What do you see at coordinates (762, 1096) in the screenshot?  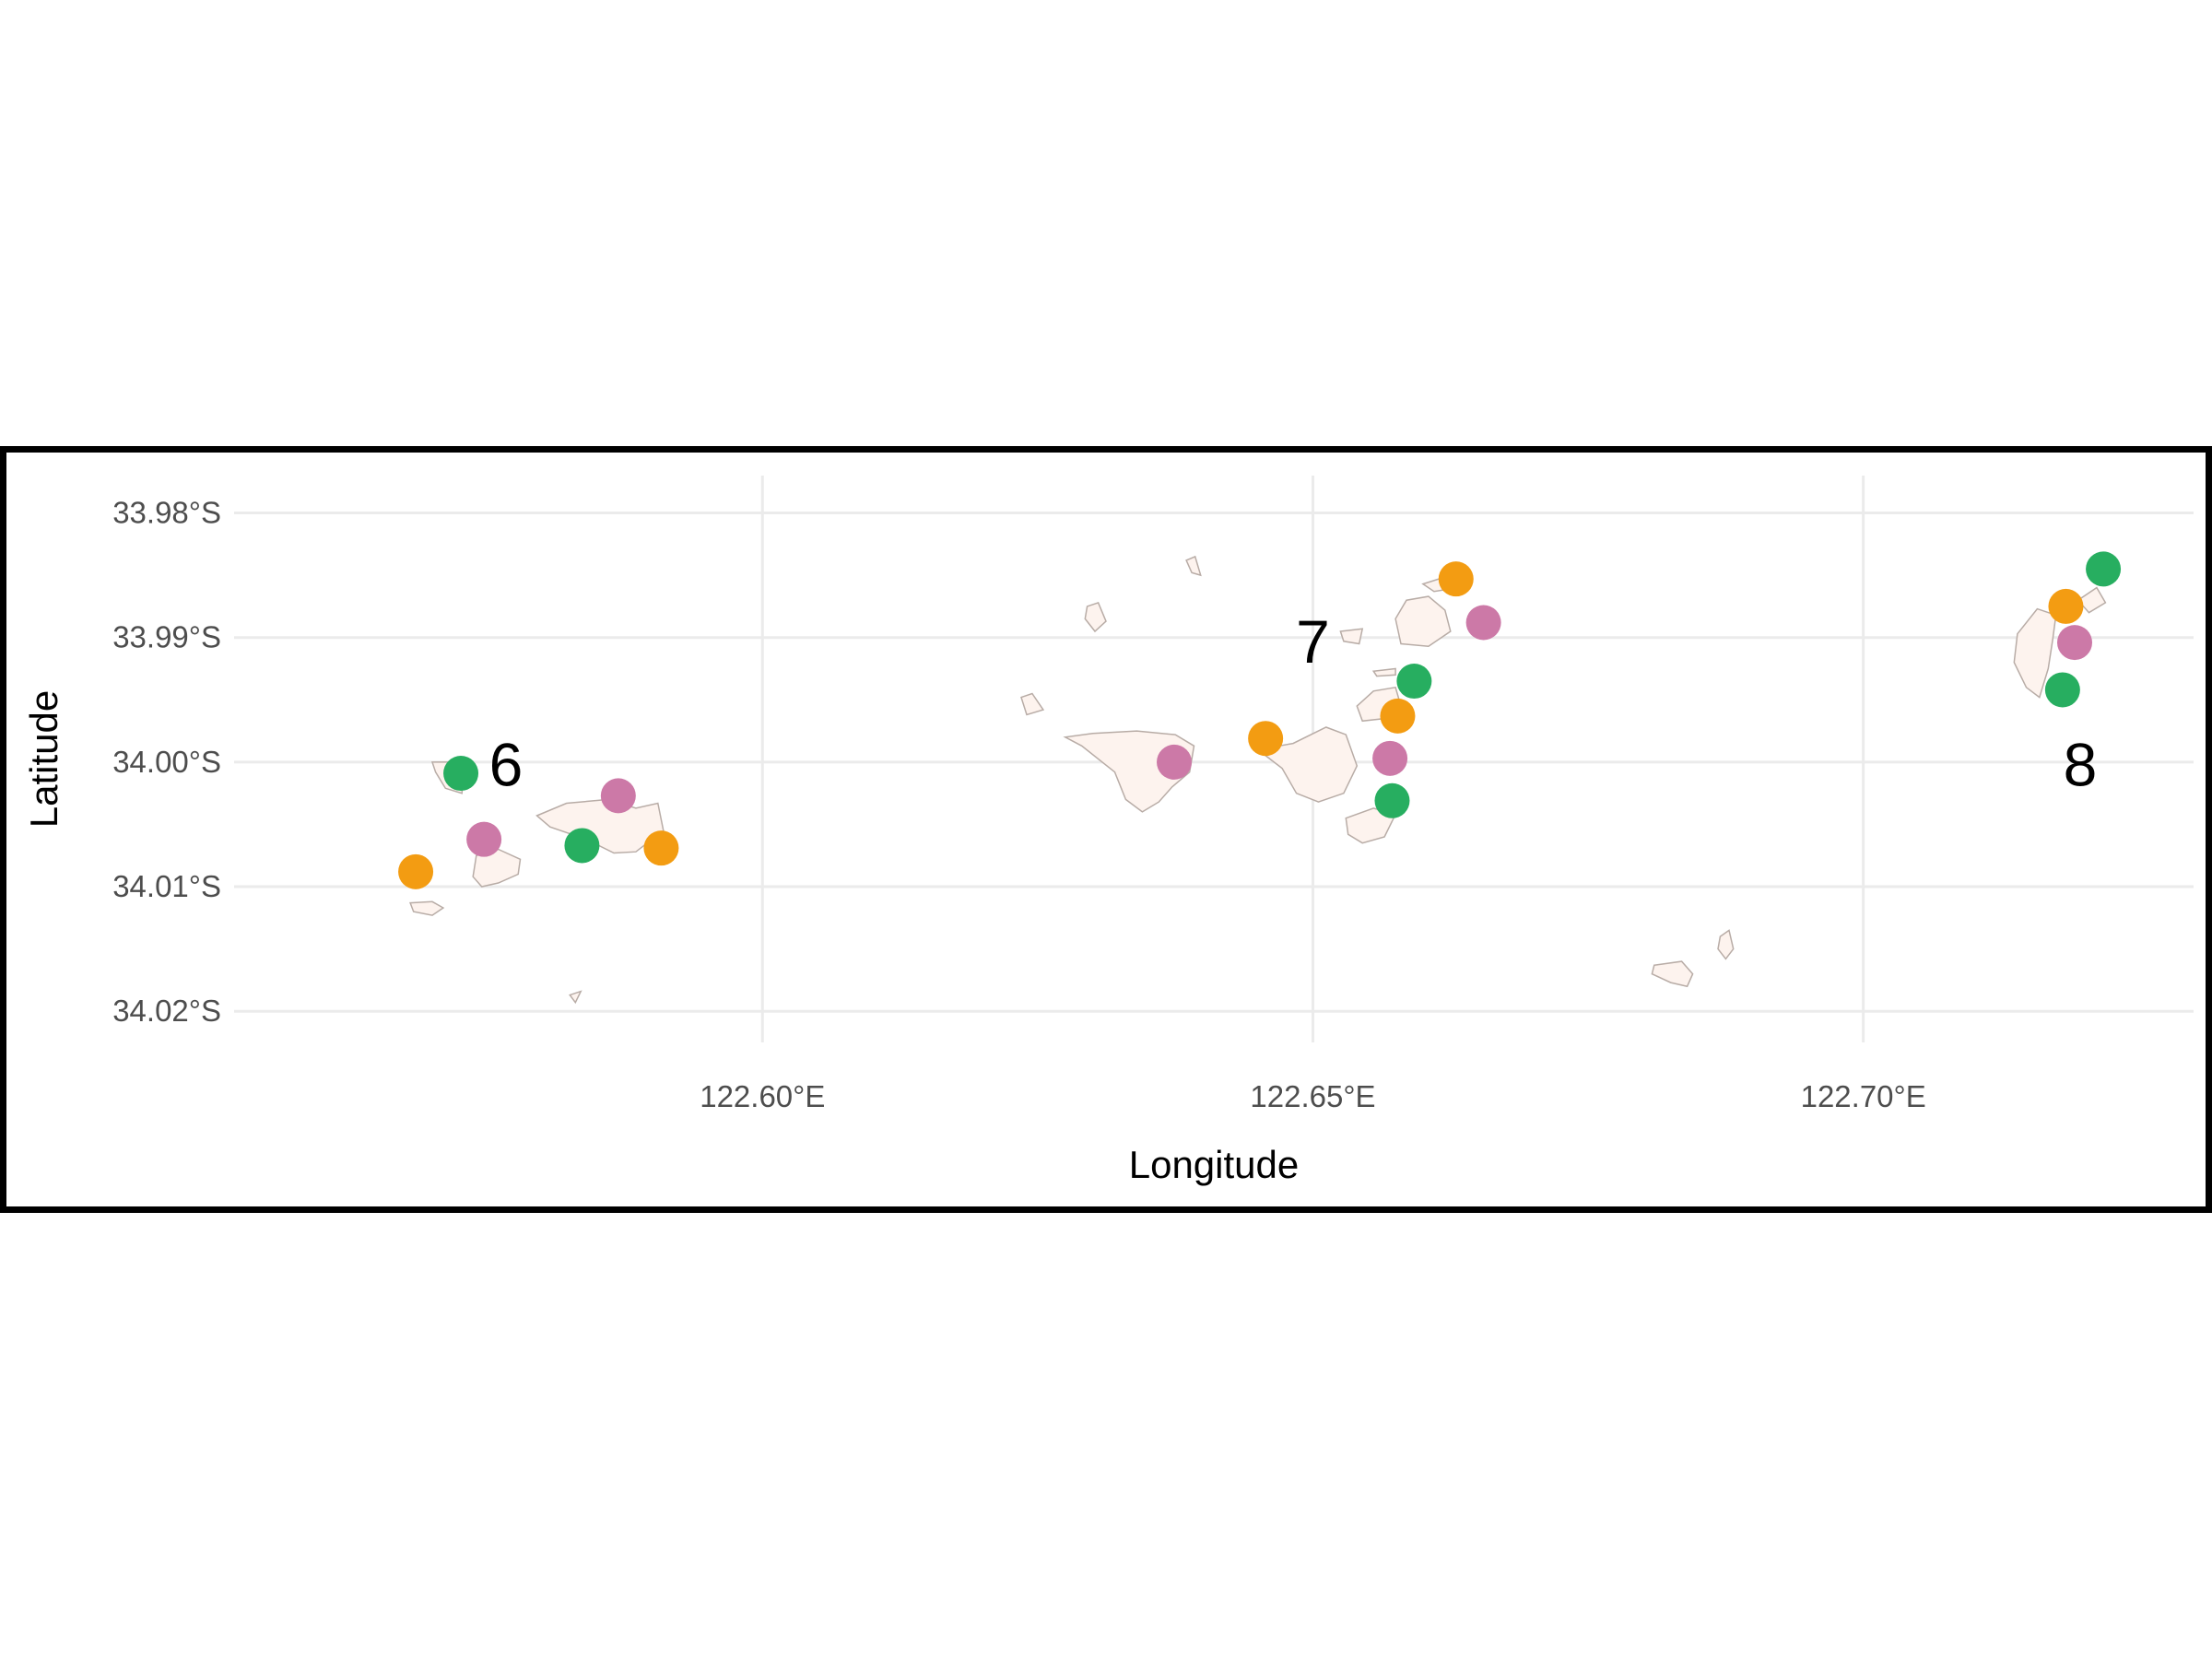 I see `x-tick-label: 122.60°E` at bounding box center [762, 1096].